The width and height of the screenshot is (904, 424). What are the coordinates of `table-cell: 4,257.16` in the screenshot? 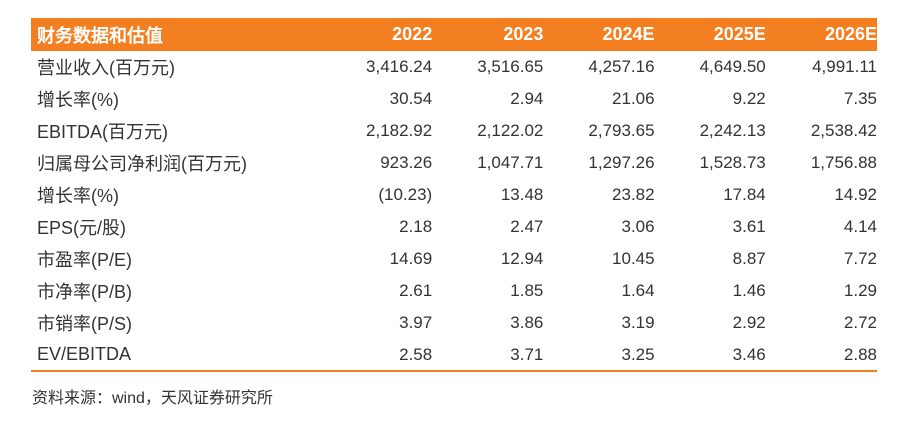 It's located at (621, 66).